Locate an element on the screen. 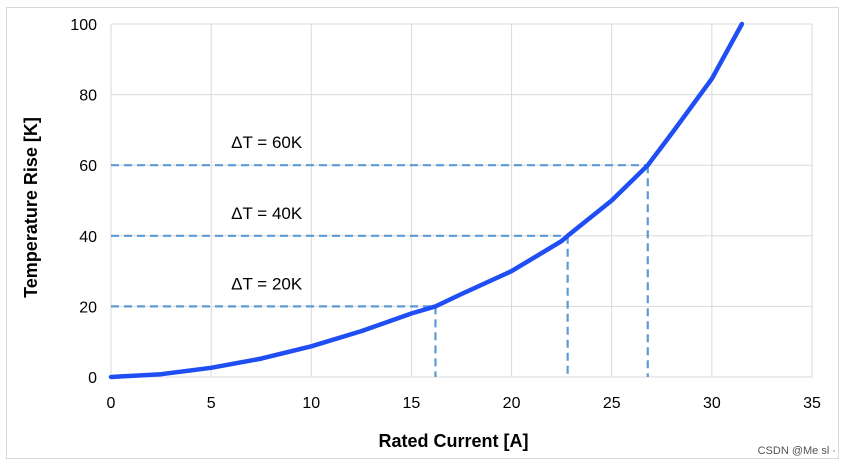  y-tick-label: 100 is located at coordinates (83, 25).